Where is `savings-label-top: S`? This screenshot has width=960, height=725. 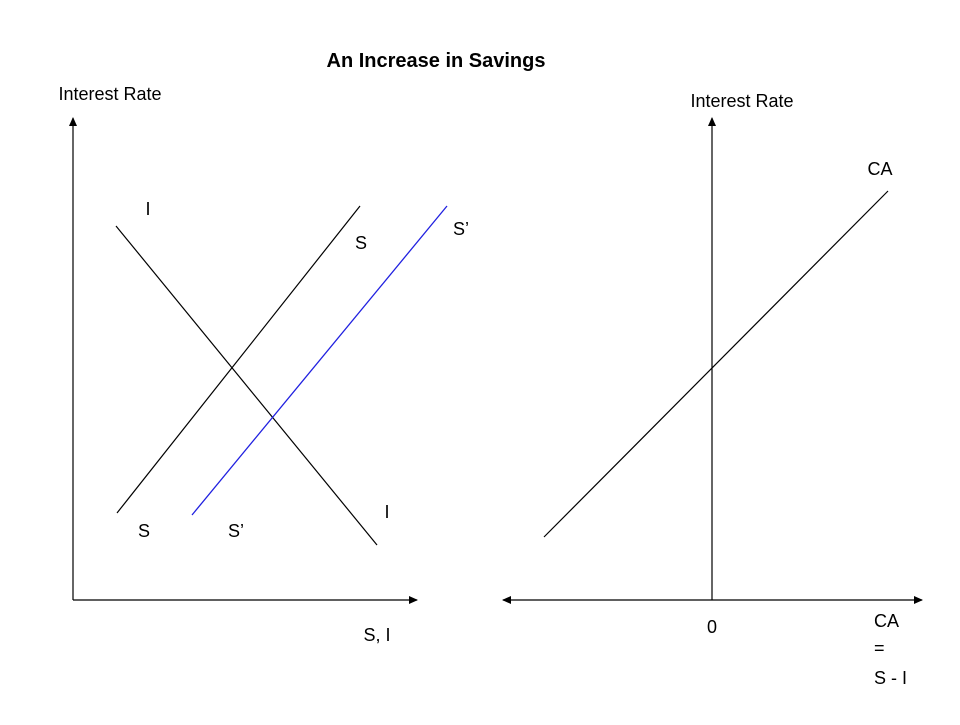
savings-label-top: S is located at coordinates (361, 243).